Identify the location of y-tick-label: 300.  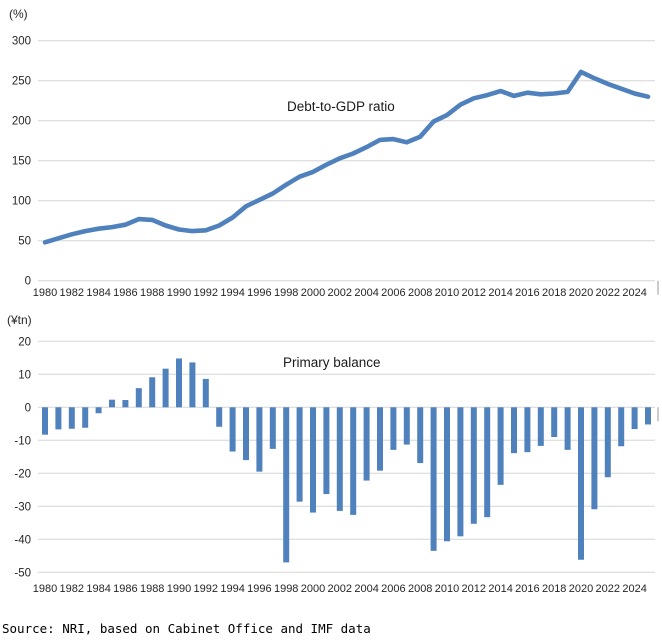
(21, 42).